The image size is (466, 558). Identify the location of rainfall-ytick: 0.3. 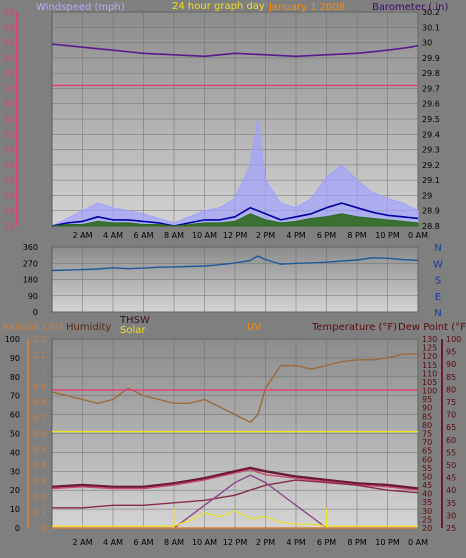
(39, 481).